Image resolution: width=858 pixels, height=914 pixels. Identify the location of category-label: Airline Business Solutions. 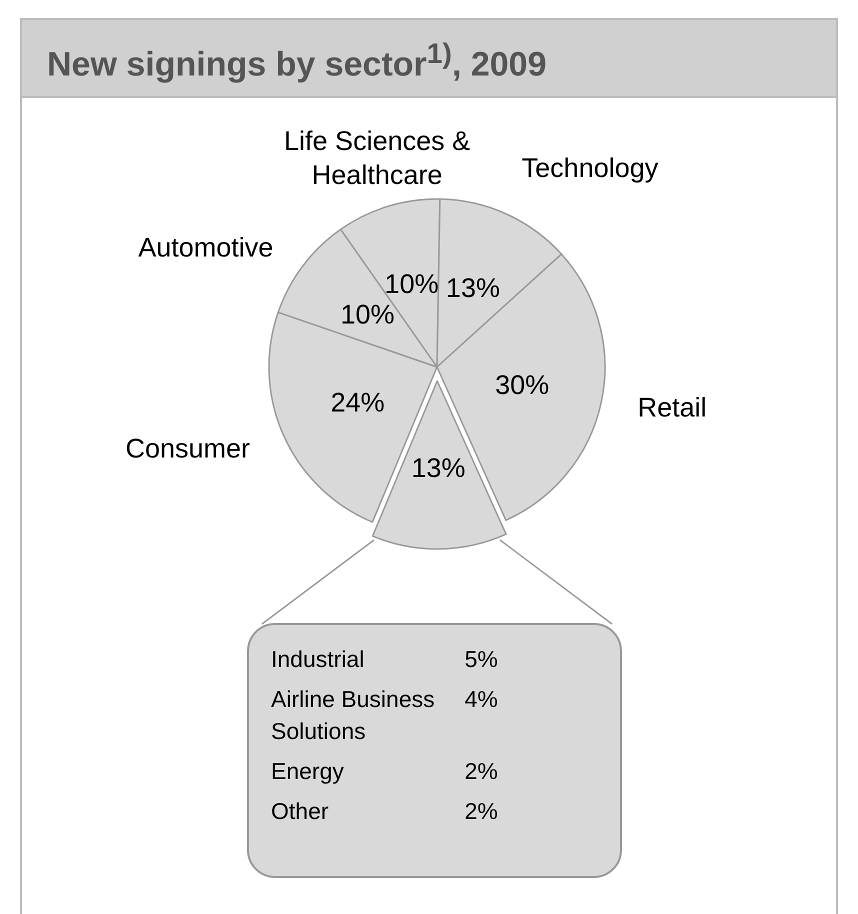
(353, 715).